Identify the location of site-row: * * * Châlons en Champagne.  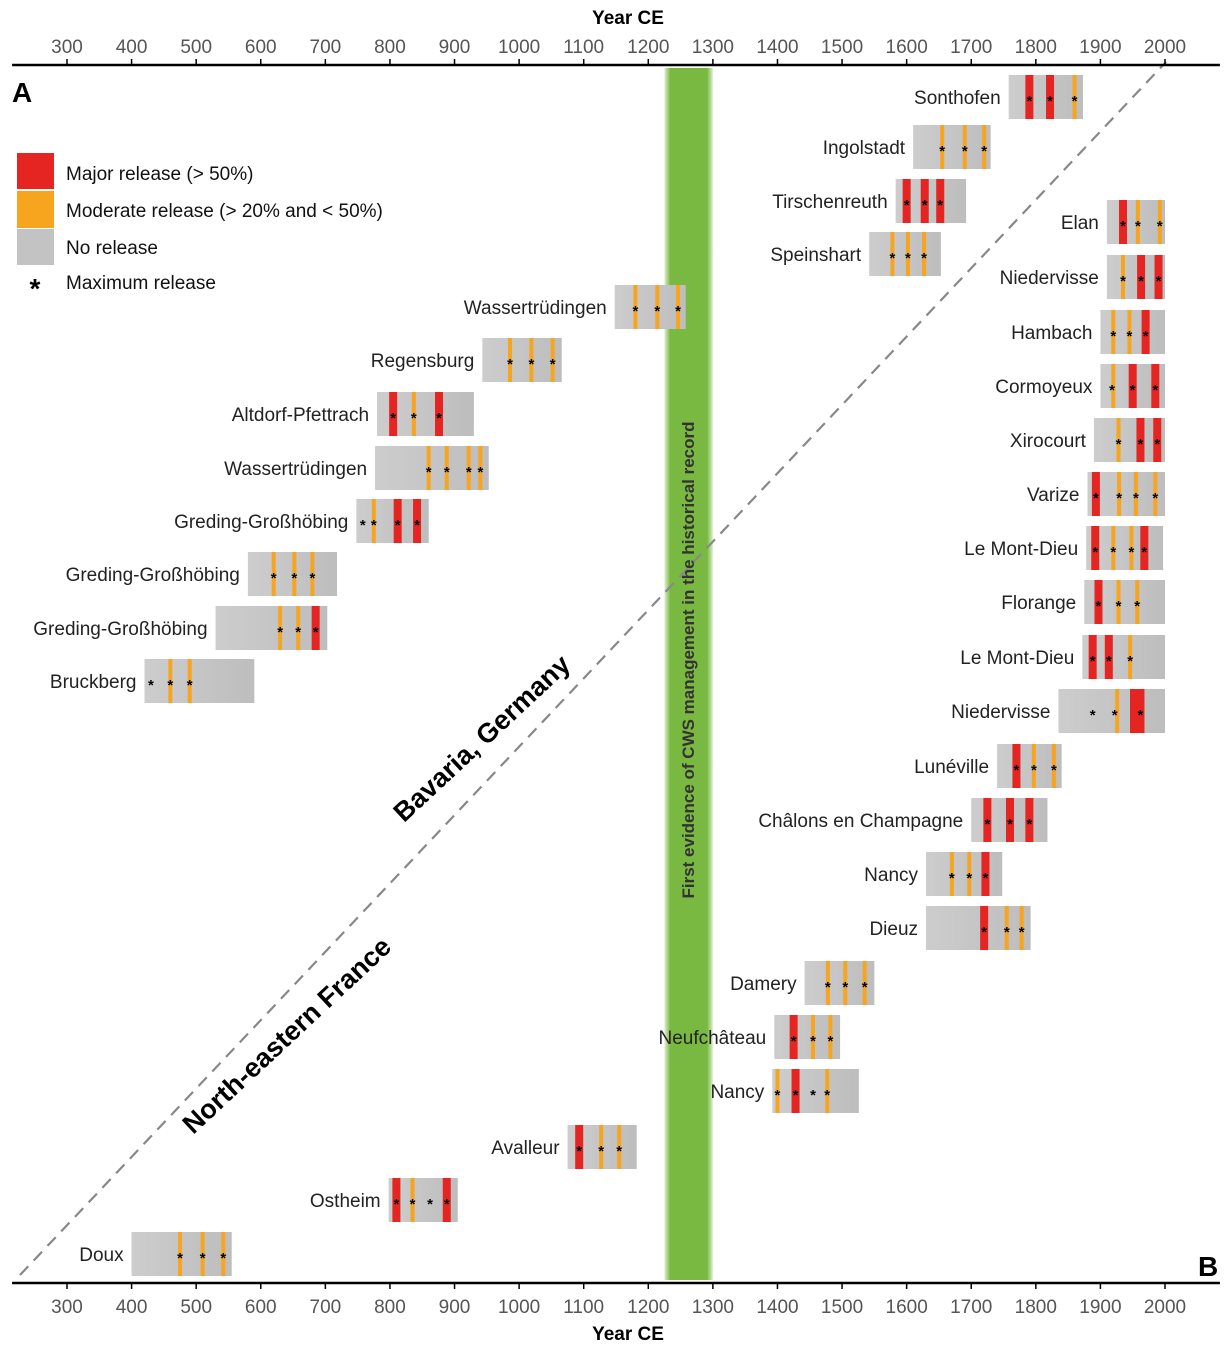
(903, 820).